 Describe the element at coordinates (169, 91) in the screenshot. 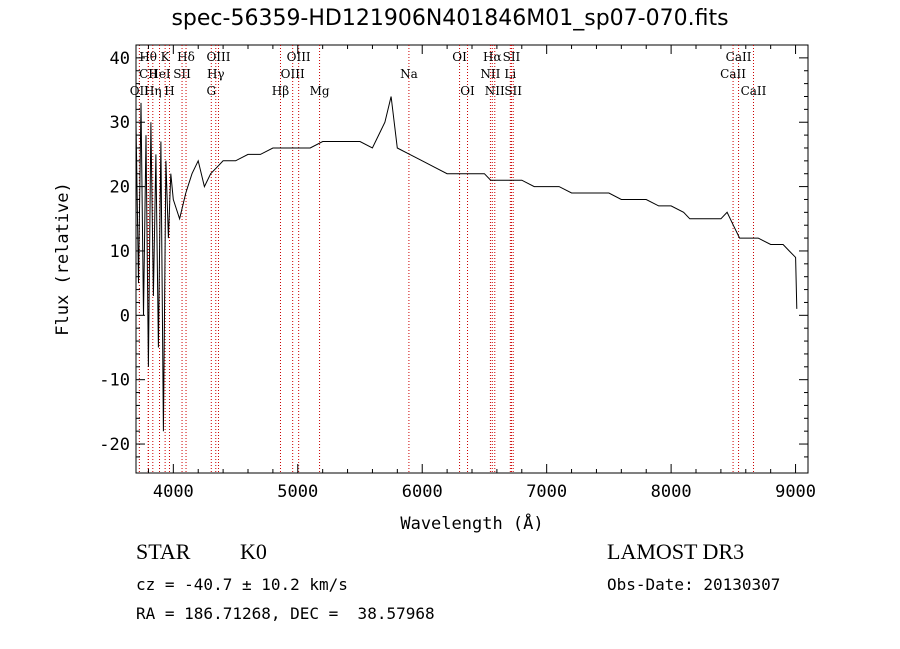

I see `spectral-line-label: H` at that location.